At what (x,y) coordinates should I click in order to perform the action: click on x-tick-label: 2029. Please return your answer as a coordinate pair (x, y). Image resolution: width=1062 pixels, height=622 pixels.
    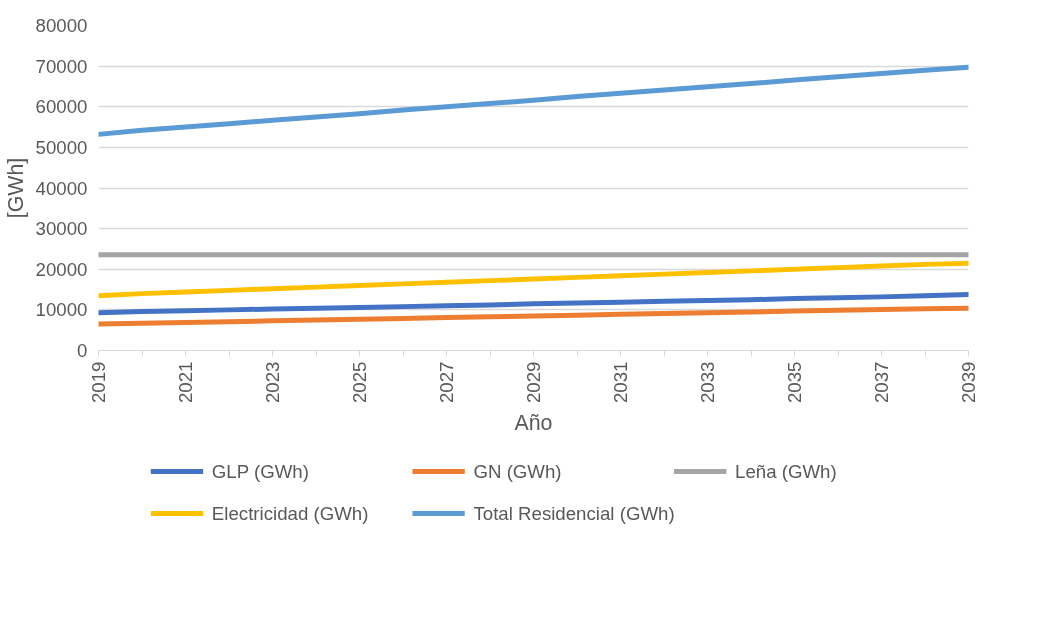
    Looking at the image, I should click on (533, 382).